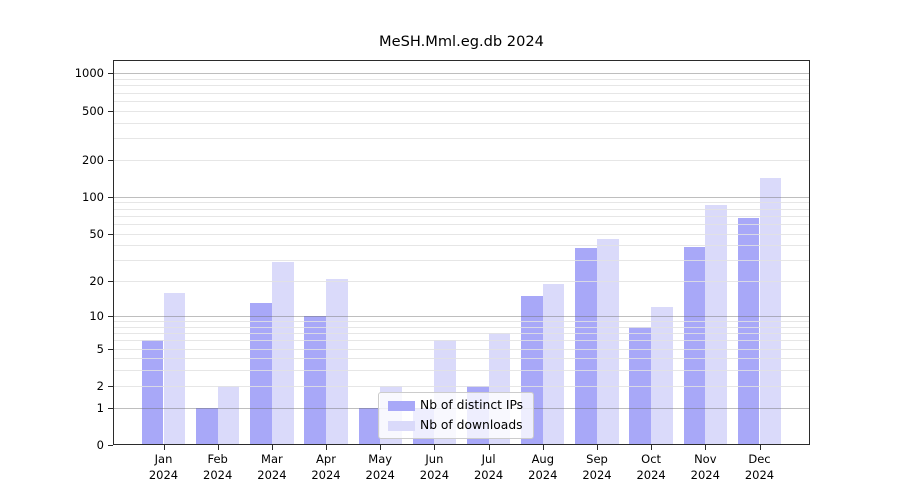 This screenshot has width=900, height=500. I want to click on y-tick-label: 200, so click(93, 159).